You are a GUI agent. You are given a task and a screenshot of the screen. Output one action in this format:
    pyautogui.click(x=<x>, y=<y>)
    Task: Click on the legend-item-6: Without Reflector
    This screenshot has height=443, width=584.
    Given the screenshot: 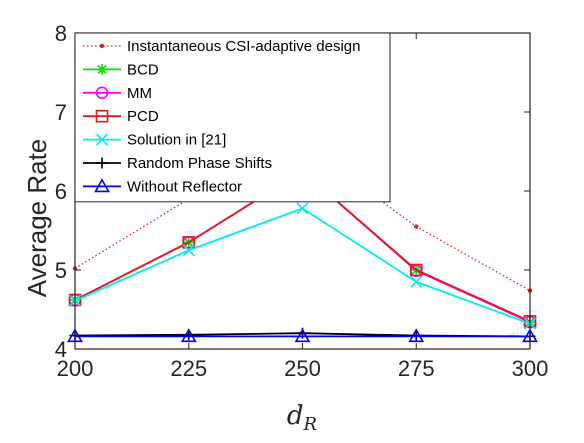 What is the action you would take?
    pyautogui.click(x=162, y=186)
    